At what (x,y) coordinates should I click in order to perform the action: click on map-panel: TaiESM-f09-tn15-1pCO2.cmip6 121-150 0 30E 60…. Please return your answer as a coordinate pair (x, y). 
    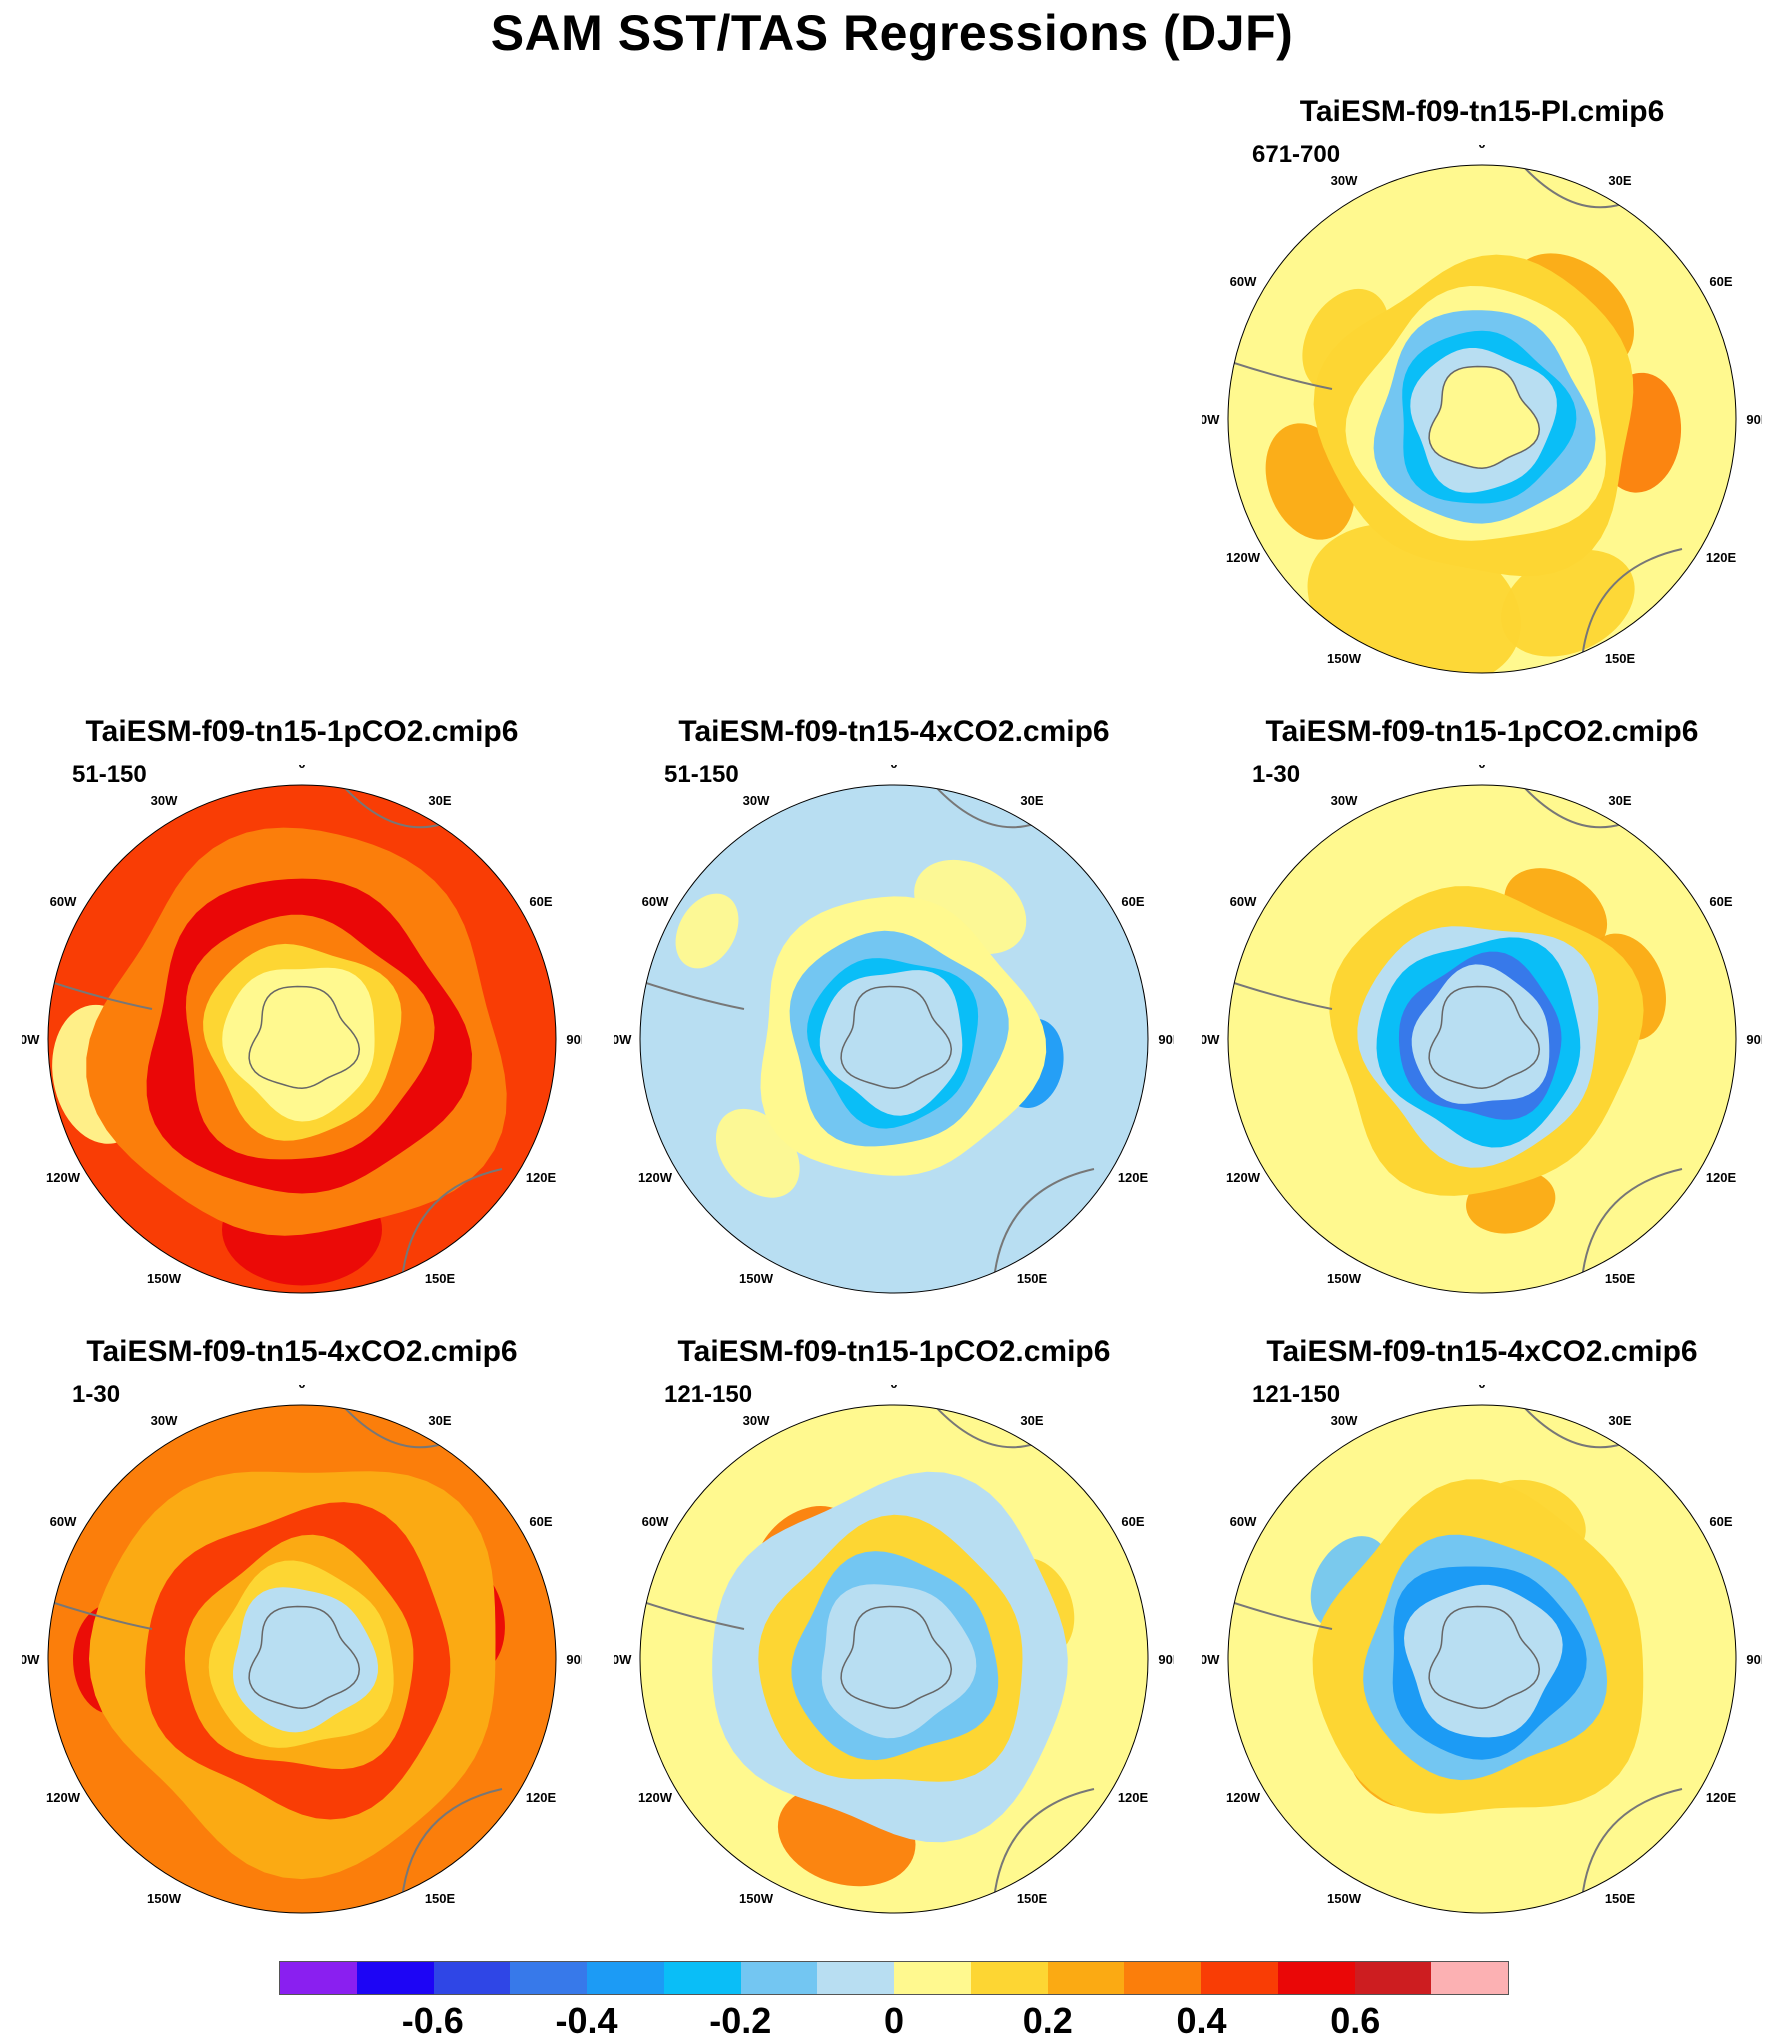
    Looking at the image, I should click on (894, 1630).